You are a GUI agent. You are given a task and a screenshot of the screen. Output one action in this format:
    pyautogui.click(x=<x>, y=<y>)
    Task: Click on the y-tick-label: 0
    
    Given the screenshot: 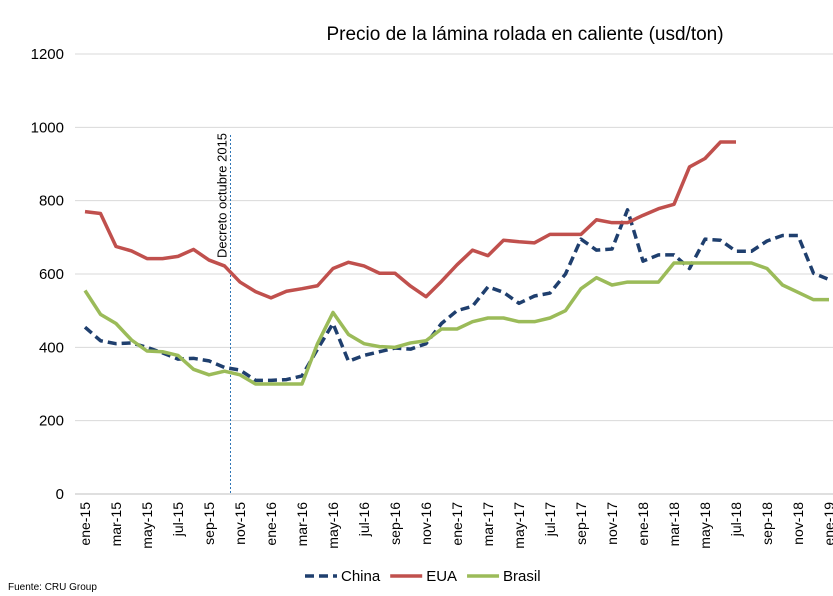 What is the action you would take?
    pyautogui.click(x=60, y=494)
    